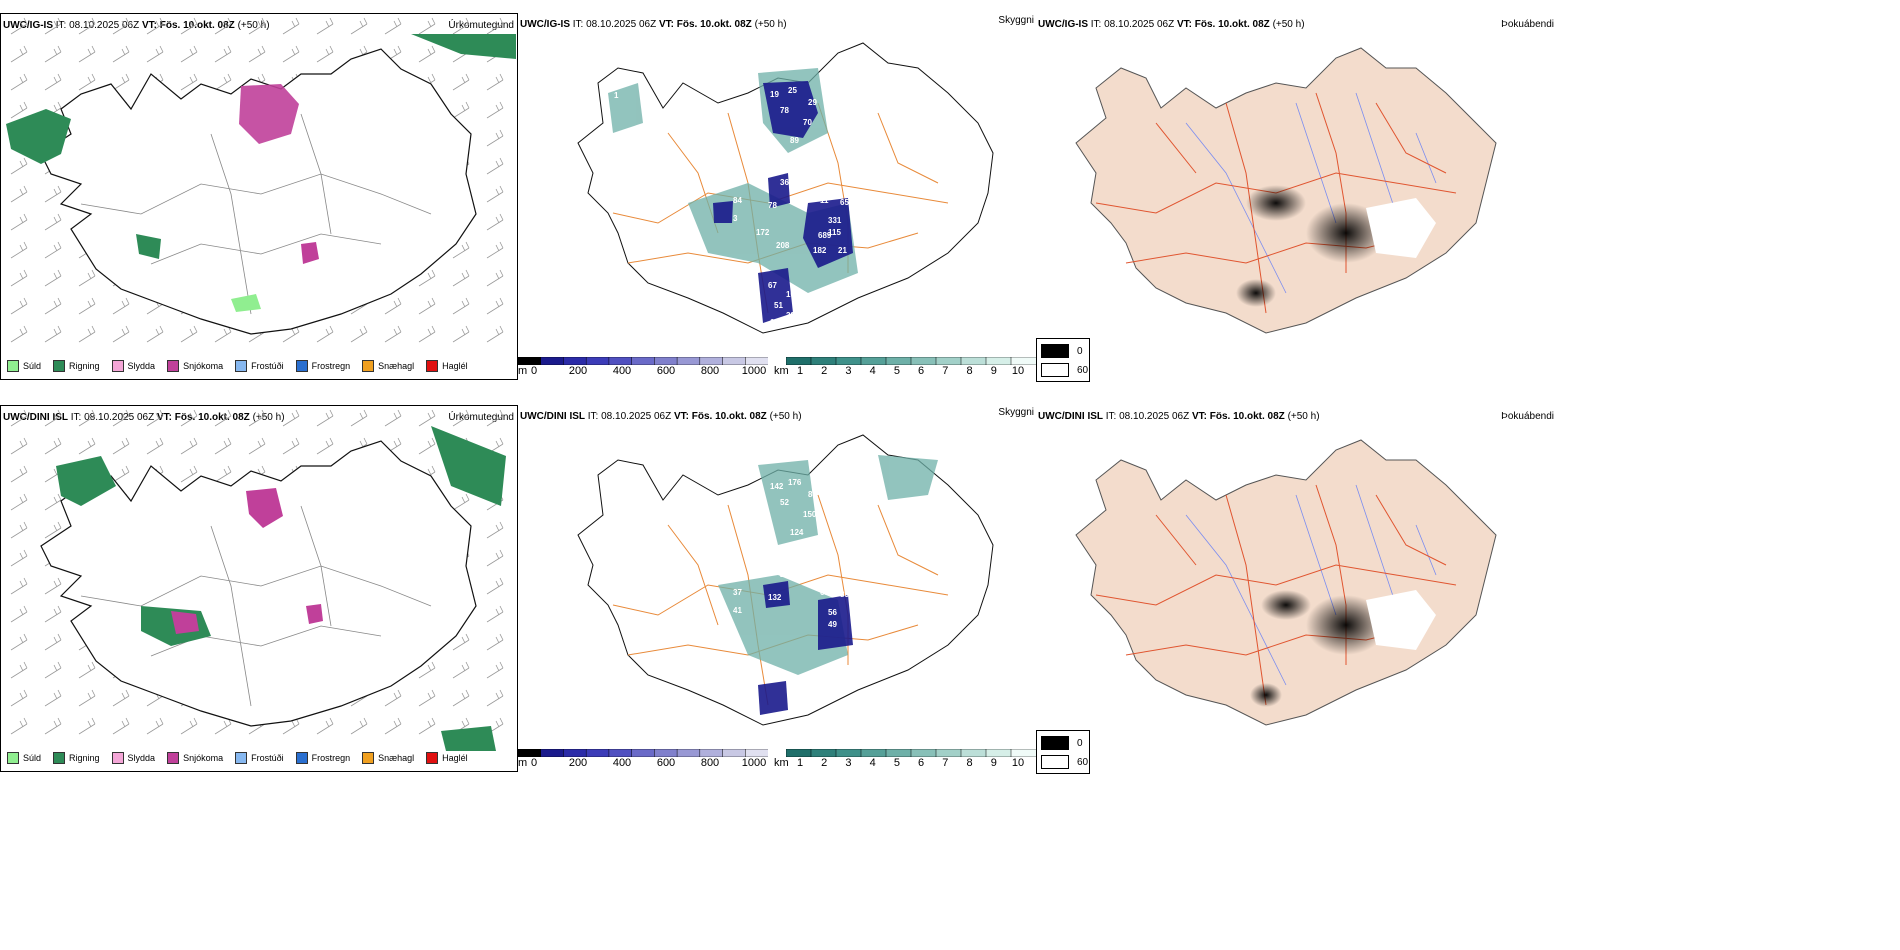  Describe the element at coordinates (792, 90) in the screenshot. I see `ceiling-value: 25` at that location.